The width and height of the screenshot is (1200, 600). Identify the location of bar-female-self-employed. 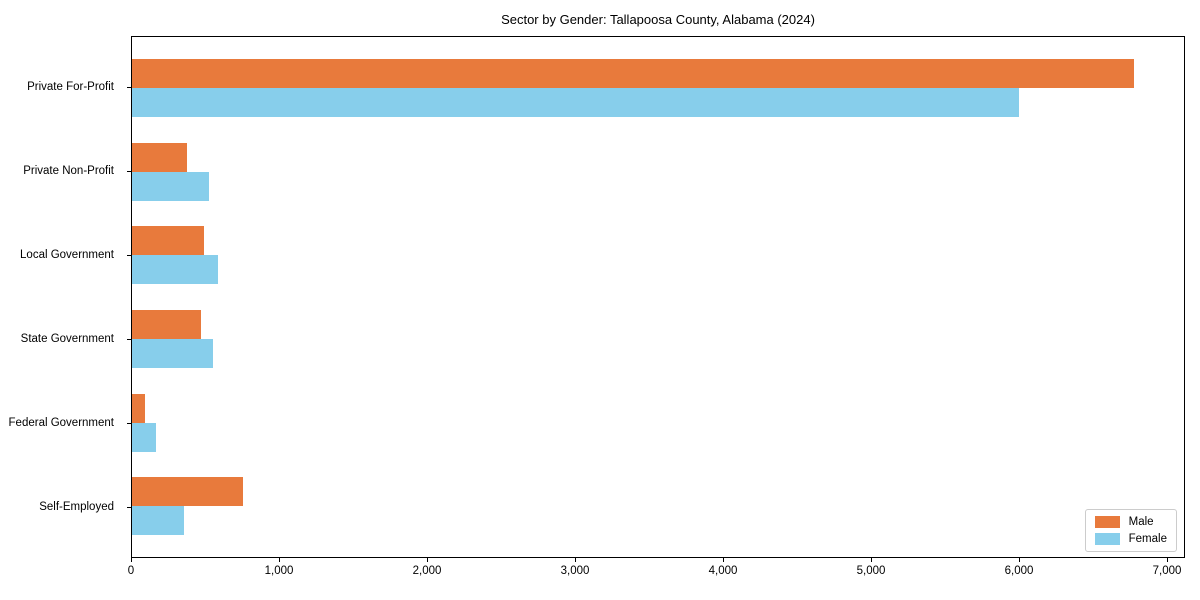
(158, 521).